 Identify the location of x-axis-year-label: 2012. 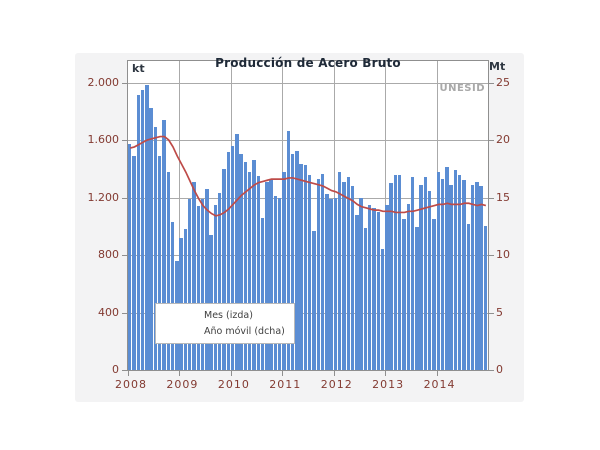
(336, 384).